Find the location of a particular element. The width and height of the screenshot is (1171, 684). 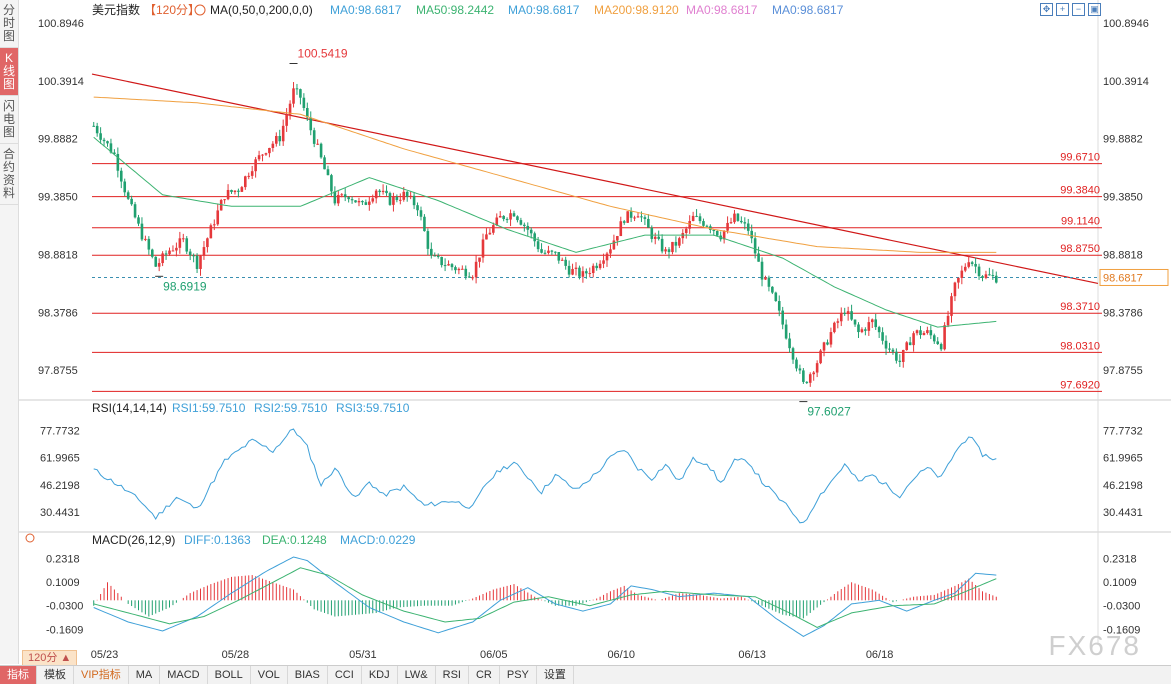

indicator-lw: LW& is located at coordinates (417, 675).